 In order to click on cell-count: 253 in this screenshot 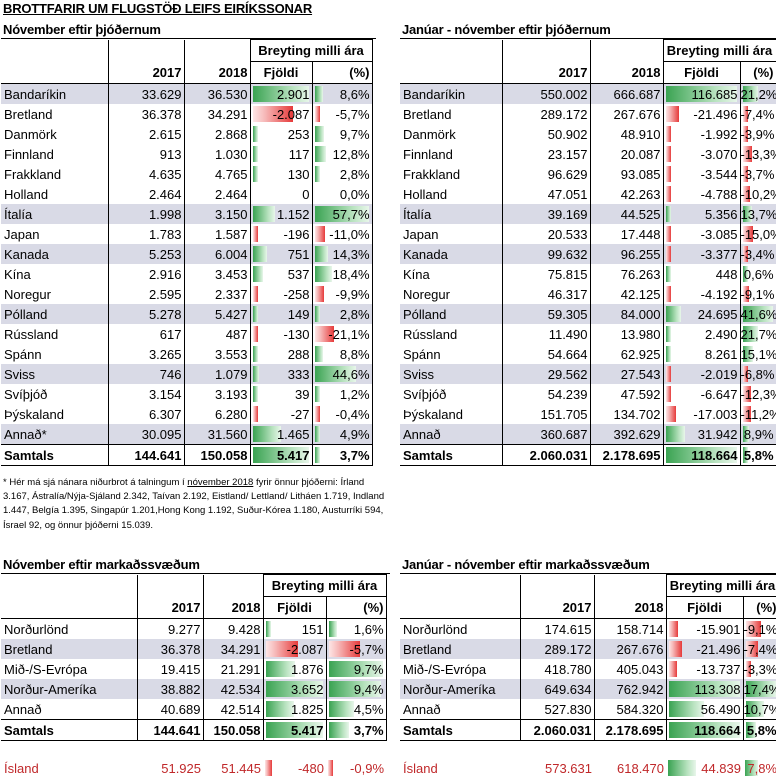, I will do `click(280, 134)`.